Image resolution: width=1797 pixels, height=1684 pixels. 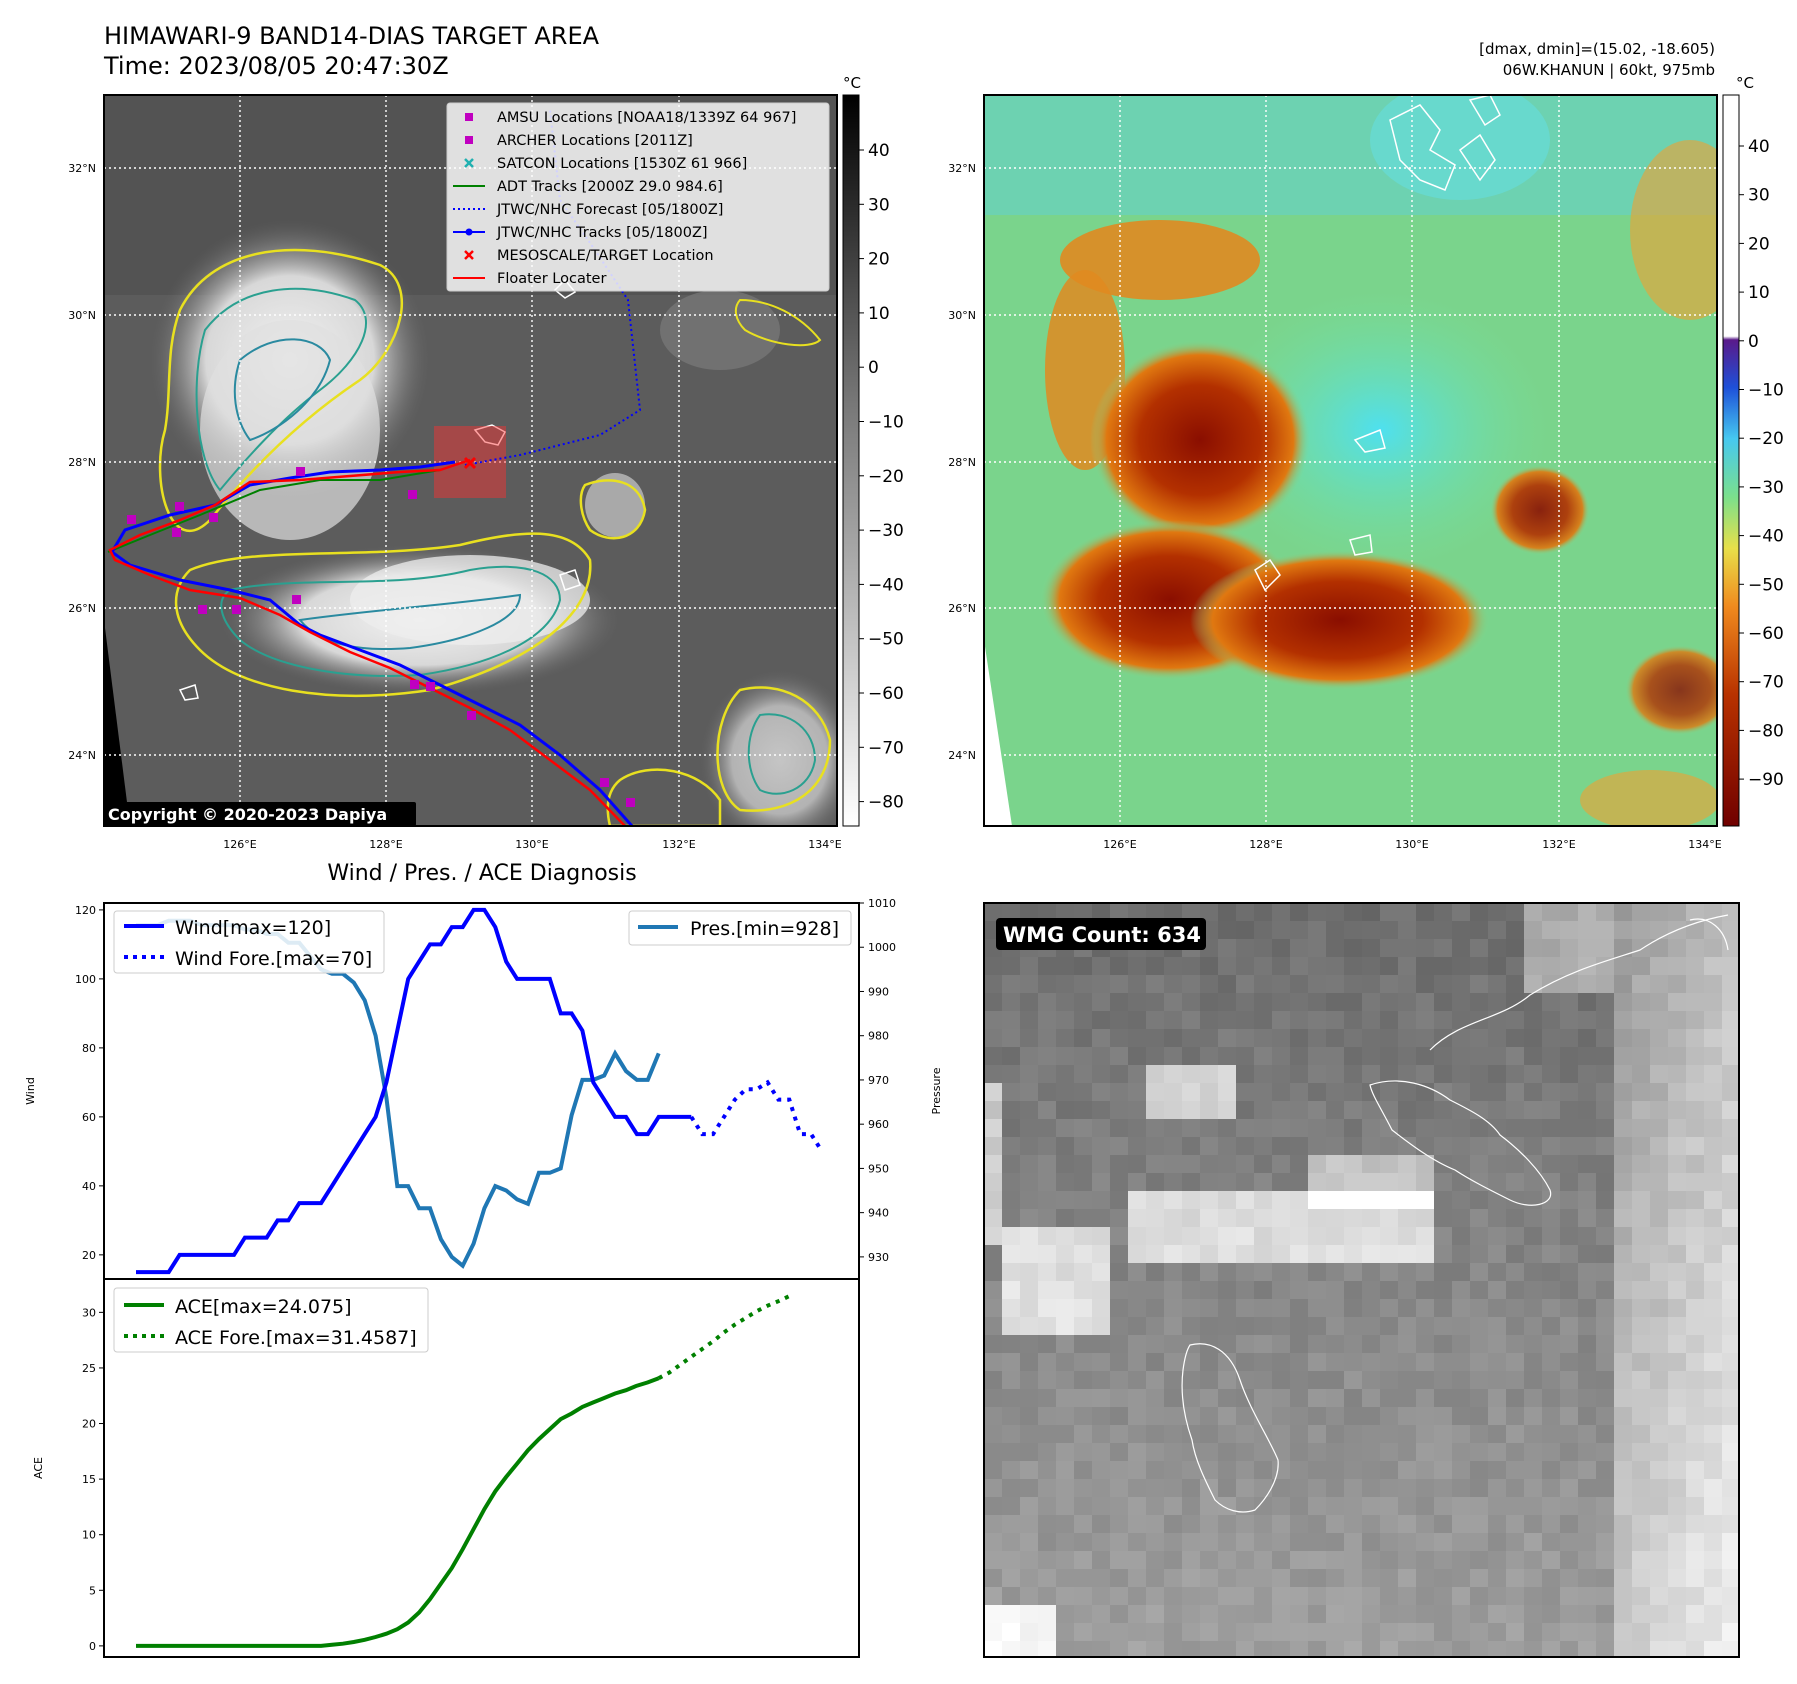 I want to click on pressure-axis-label: Pressure, so click(x=936, y=1090).